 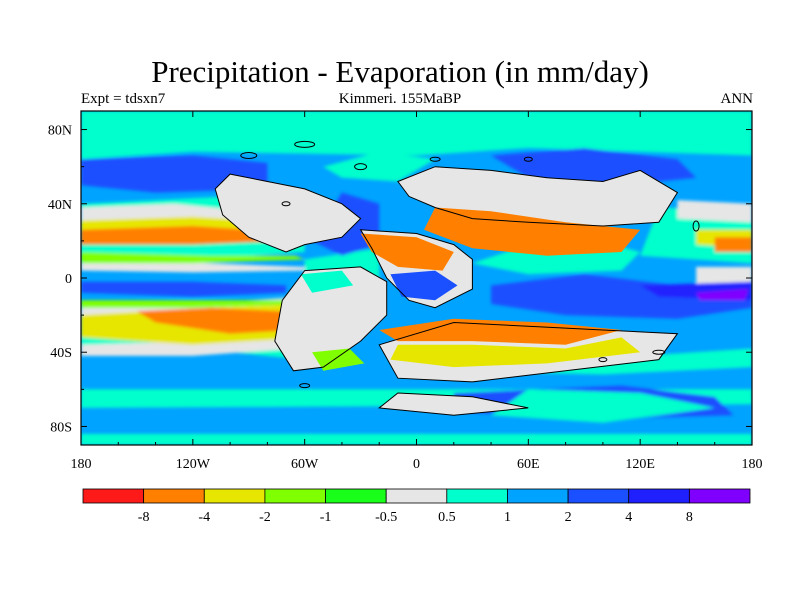 I want to click on colorbar-label-8: 4, so click(x=628, y=517).